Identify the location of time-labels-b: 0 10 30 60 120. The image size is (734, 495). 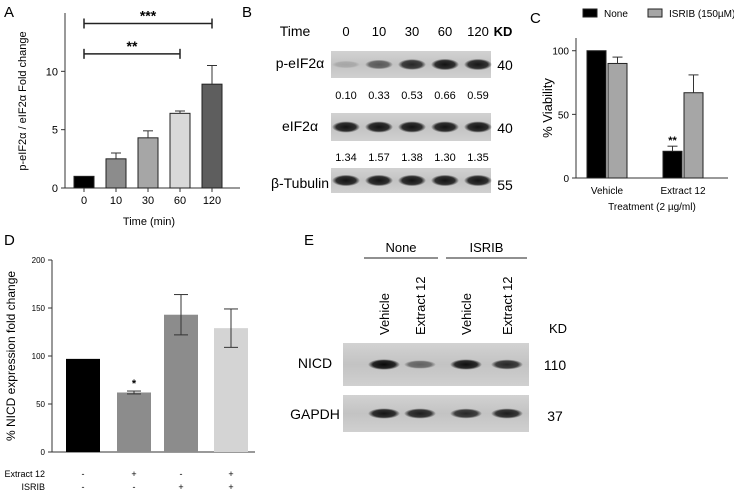
(415, 31).